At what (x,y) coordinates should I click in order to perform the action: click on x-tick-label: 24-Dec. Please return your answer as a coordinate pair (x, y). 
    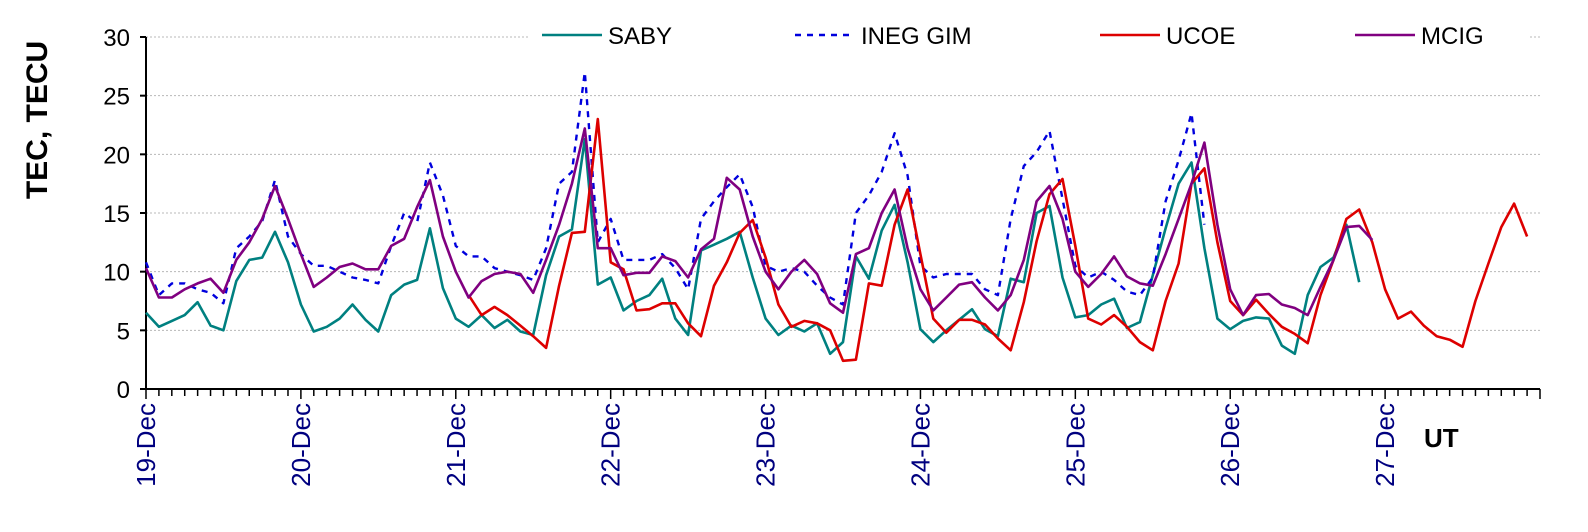
    Looking at the image, I should click on (920, 445).